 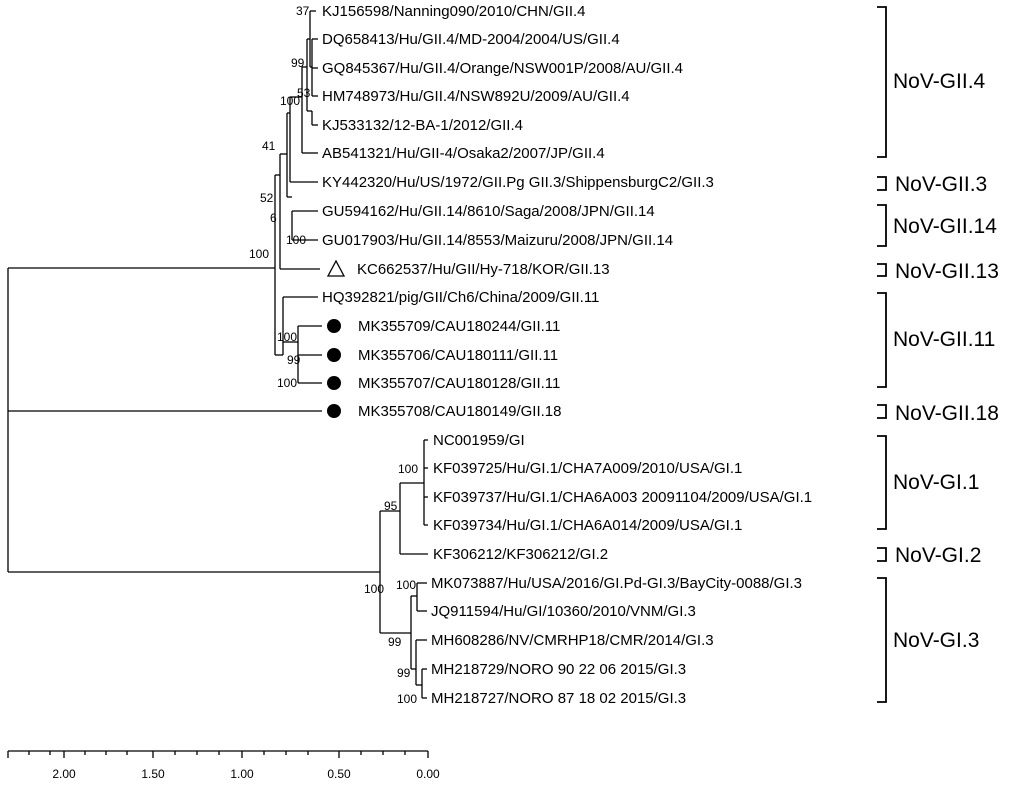 What do you see at coordinates (563, 611) in the screenshot?
I see `leaf-label: JQ911594/Hu/GI/10360/2010/VNM/GI.3` at bounding box center [563, 611].